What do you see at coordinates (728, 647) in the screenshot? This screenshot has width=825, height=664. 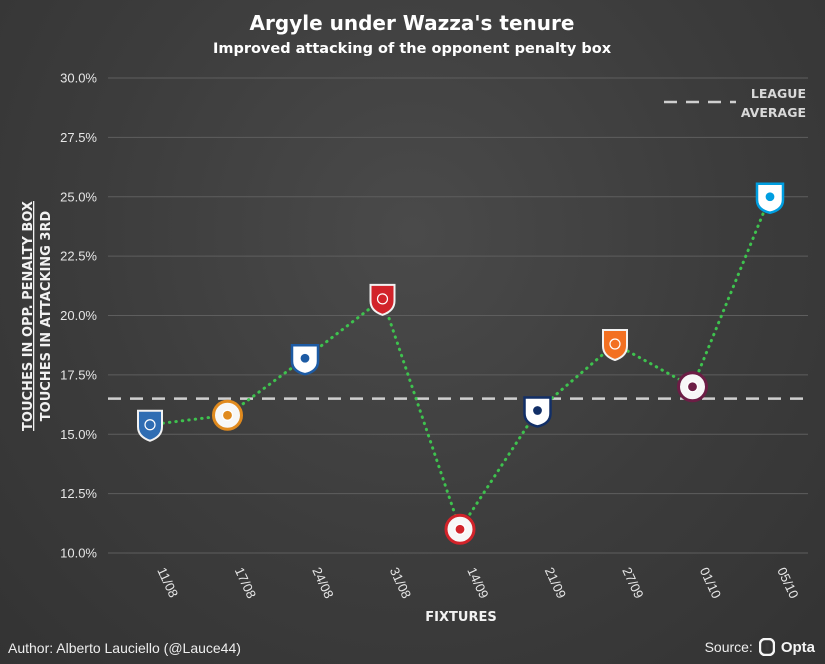 I see `source-label: Source:` at bounding box center [728, 647].